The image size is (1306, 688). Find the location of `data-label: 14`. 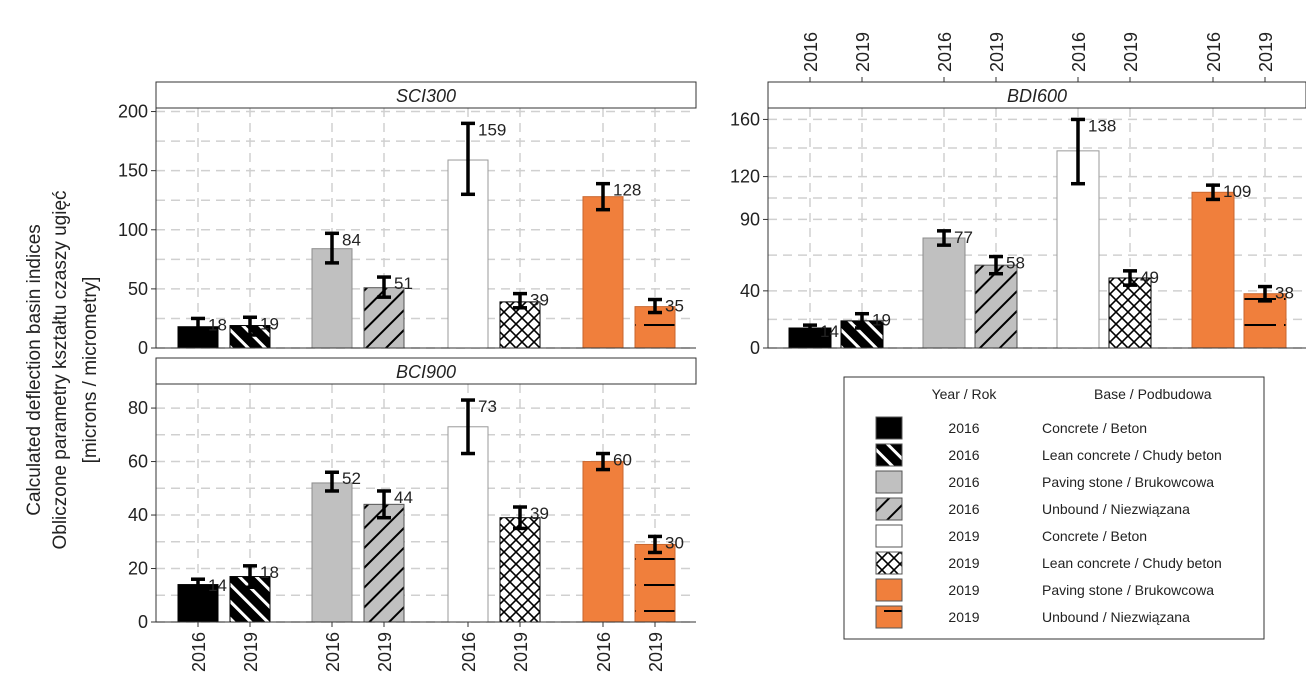

data-label: 14 is located at coordinates (829, 331).